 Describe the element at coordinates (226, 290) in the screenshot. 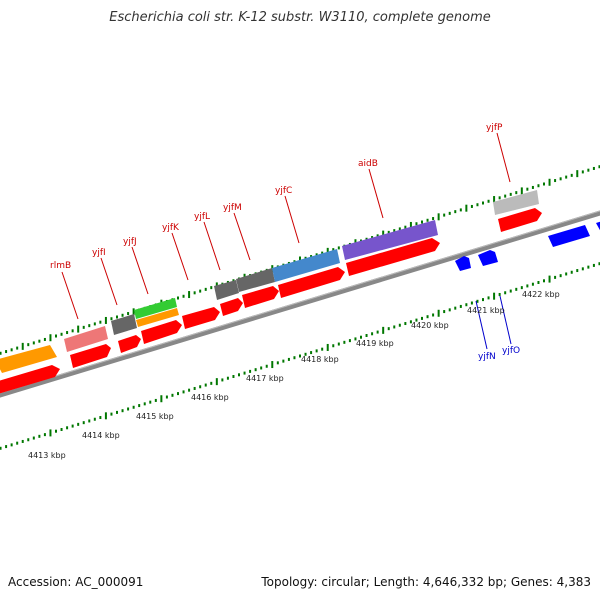

I see `feature-grey-yjfl` at that location.